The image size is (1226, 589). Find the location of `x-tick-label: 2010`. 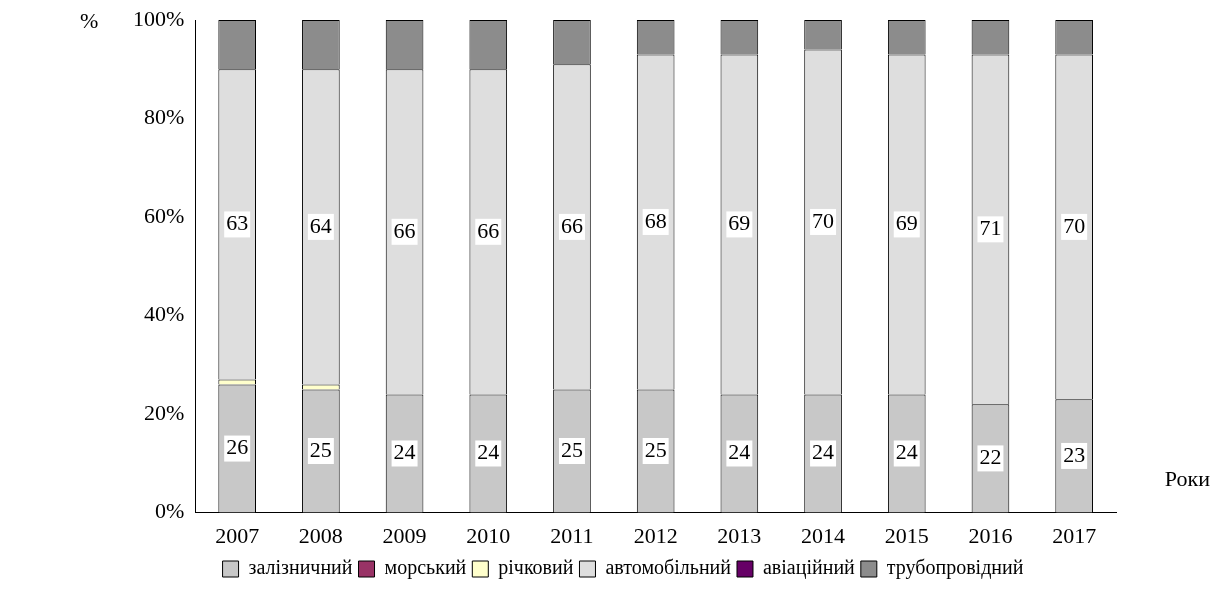

x-tick-label: 2010 is located at coordinates (488, 535).